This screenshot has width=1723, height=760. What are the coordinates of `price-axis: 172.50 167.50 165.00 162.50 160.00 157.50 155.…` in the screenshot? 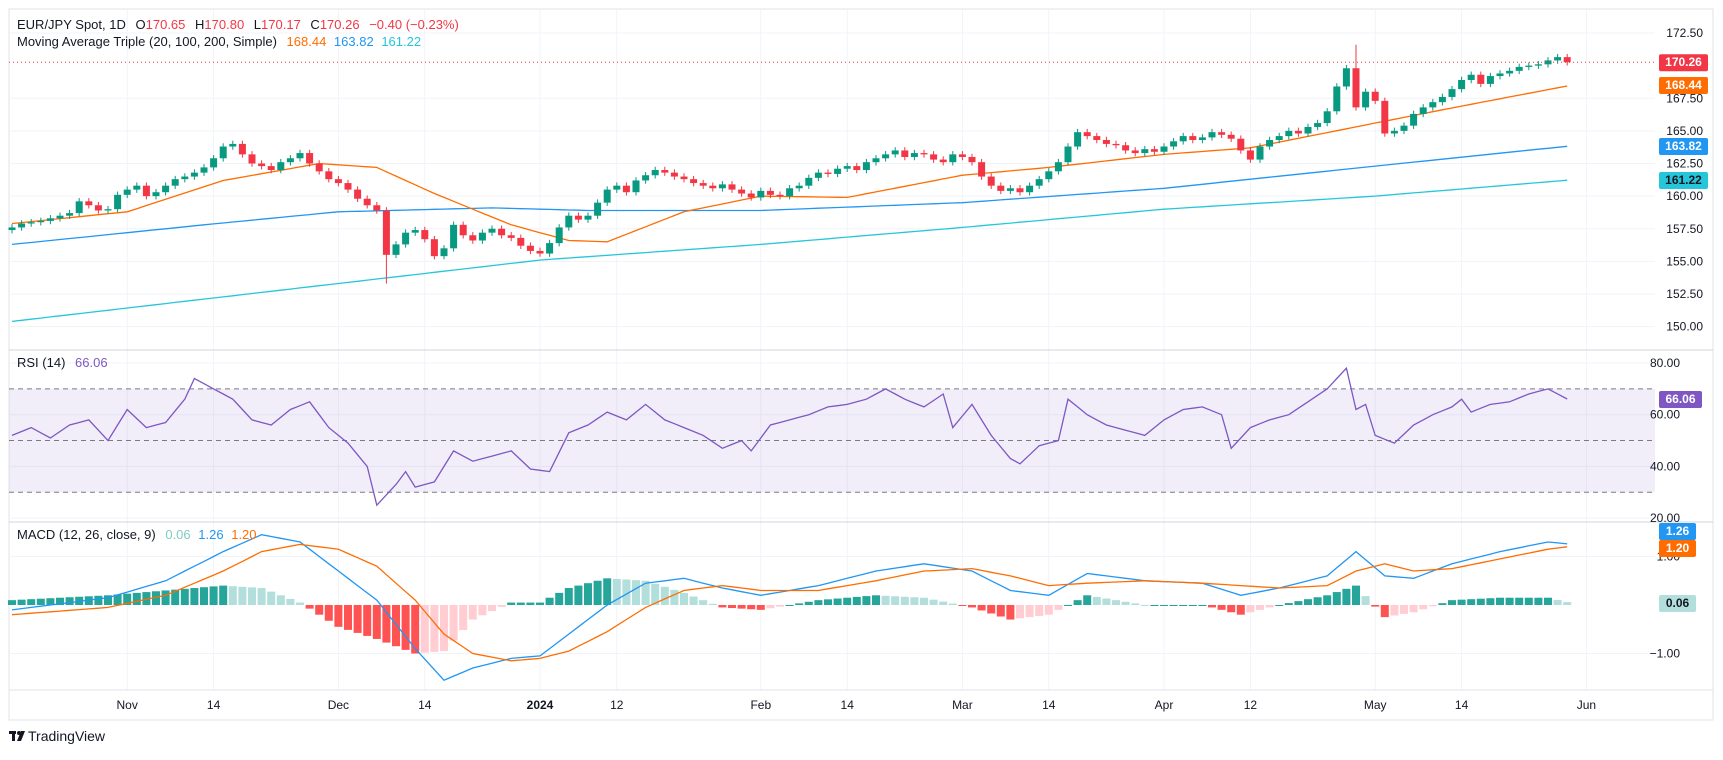 It's located at (1677, 343).